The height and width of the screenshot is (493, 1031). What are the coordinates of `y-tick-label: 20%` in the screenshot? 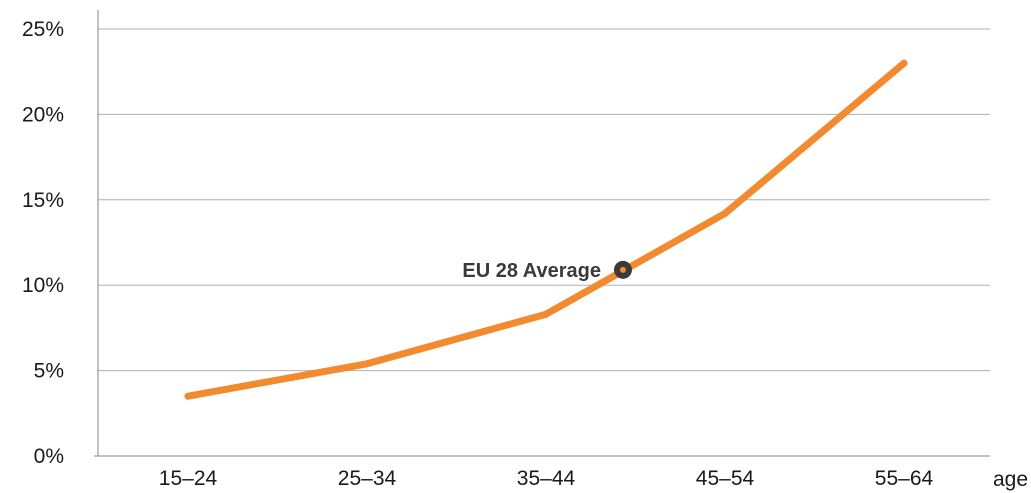 It's located at (43, 114).